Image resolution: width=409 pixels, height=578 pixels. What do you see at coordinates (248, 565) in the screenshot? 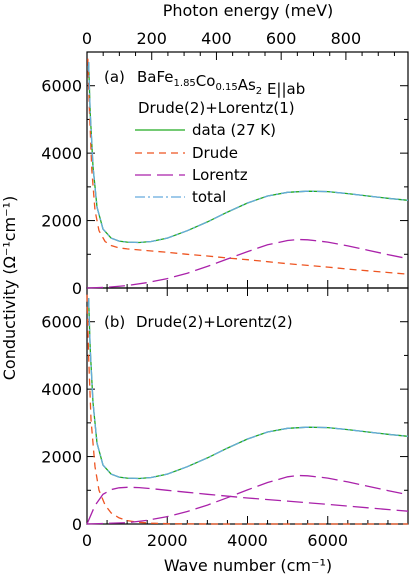
I see `bottom-axis-label: Wave number (cm⁻¹)` at bounding box center [248, 565].